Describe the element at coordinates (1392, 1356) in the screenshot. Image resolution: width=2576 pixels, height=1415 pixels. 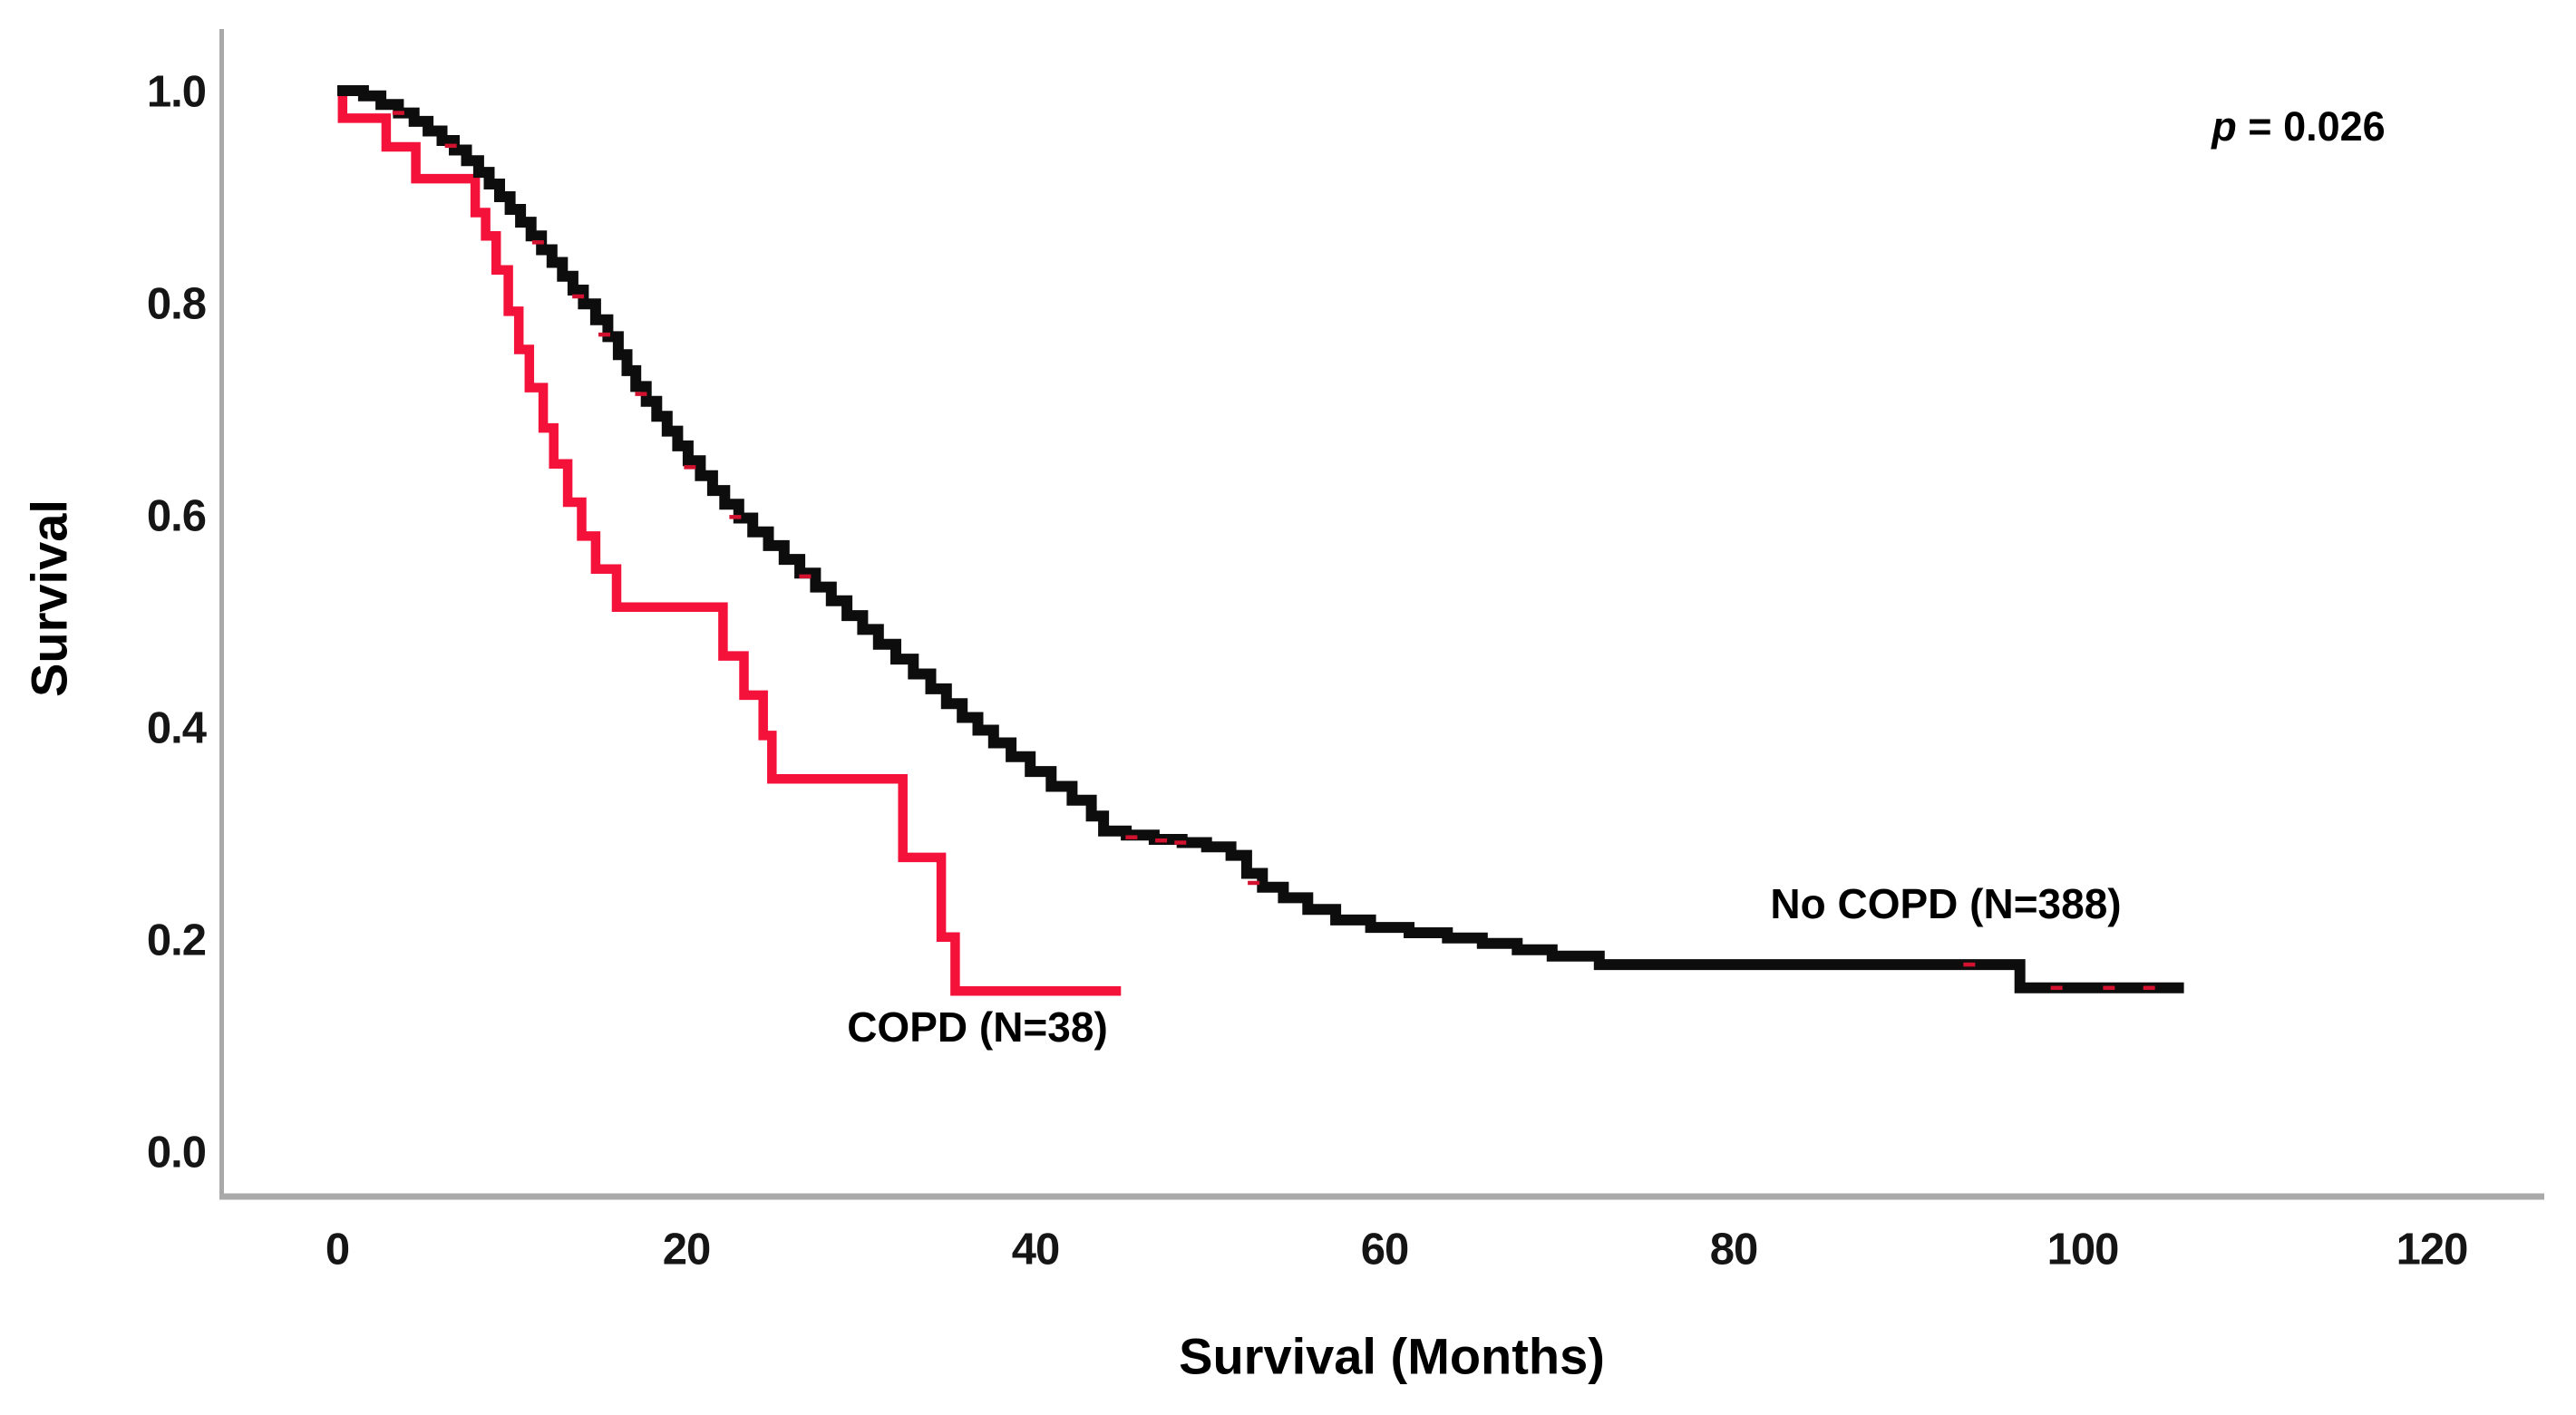
I see `x-axis-title: Survival (Months)` at that location.